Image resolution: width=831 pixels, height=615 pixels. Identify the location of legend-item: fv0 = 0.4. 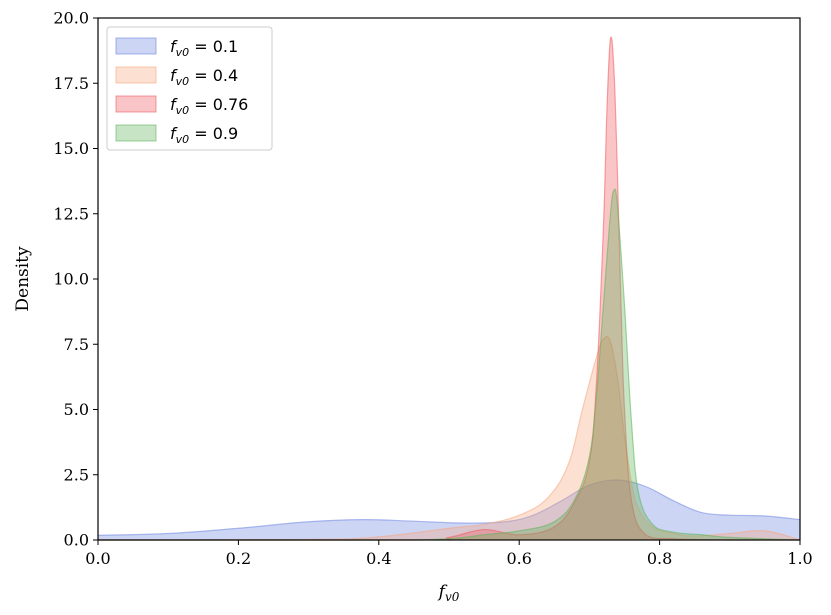
(176, 77).